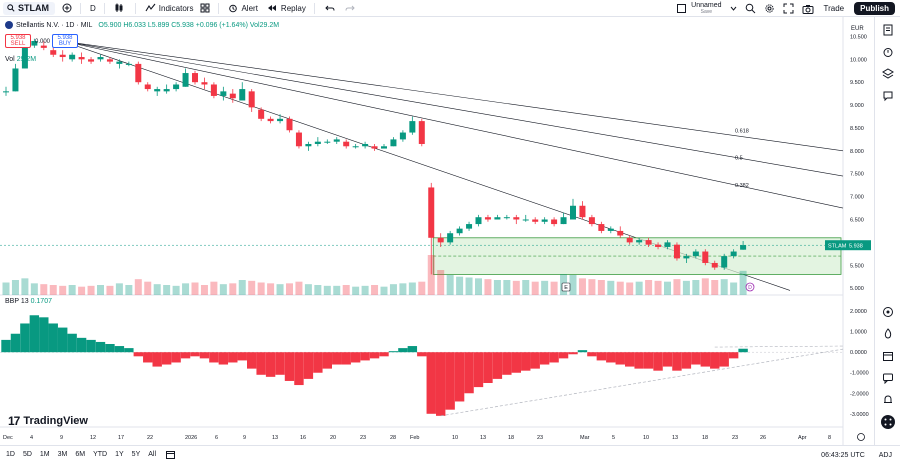 This screenshot has height=463, width=900. I want to click on price-axis-tick: 5.000, so click(857, 289).